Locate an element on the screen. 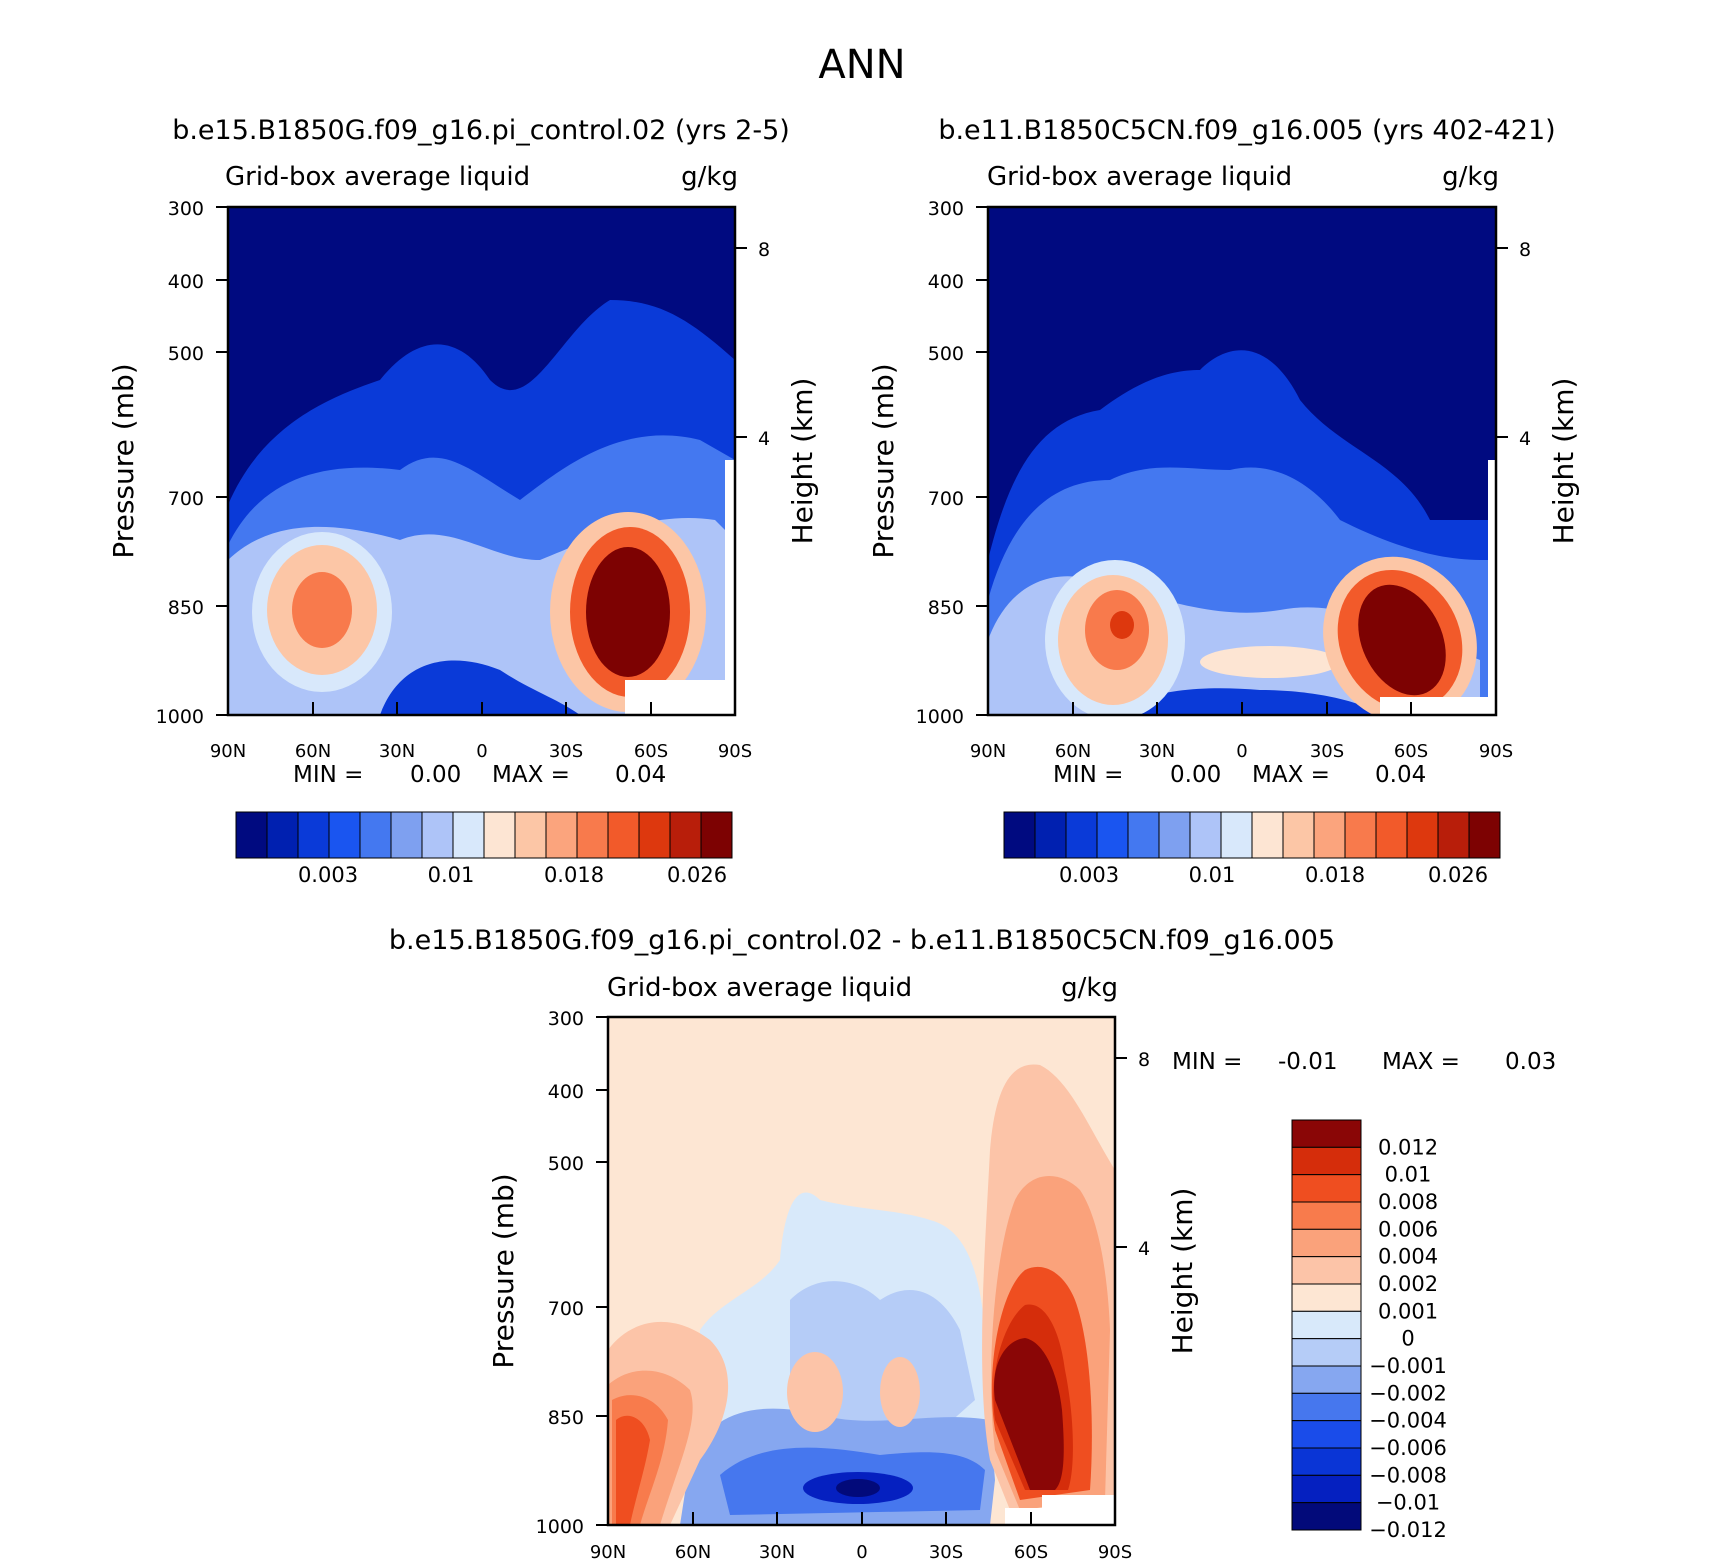 This screenshot has height=1561, width=1710. colorbar-label: 0.026 is located at coordinates (697, 875).